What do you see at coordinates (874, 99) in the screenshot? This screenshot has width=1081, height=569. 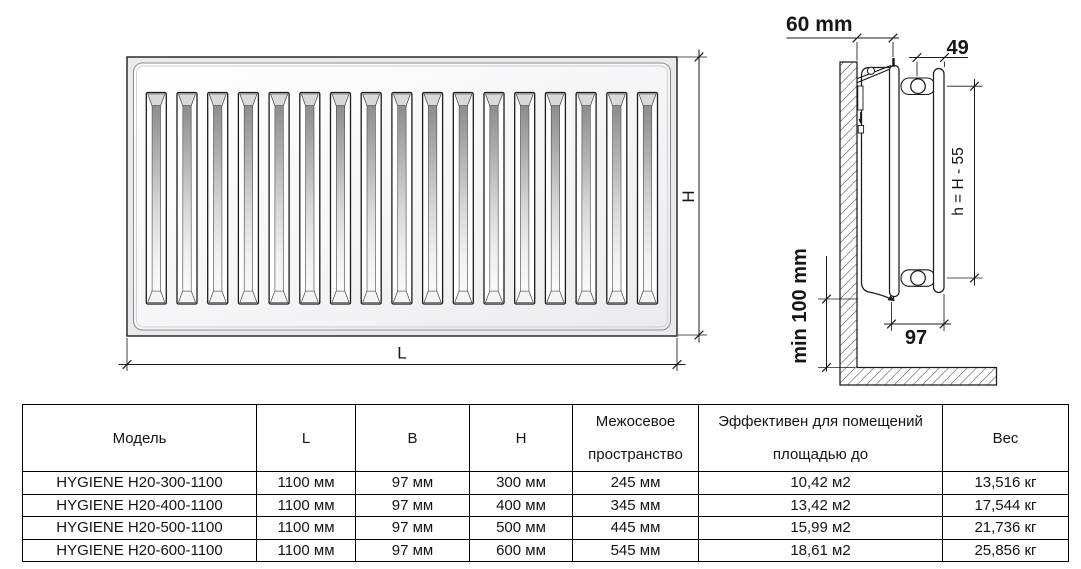 I see `bracket-hook` at bounding box center [874, 99].